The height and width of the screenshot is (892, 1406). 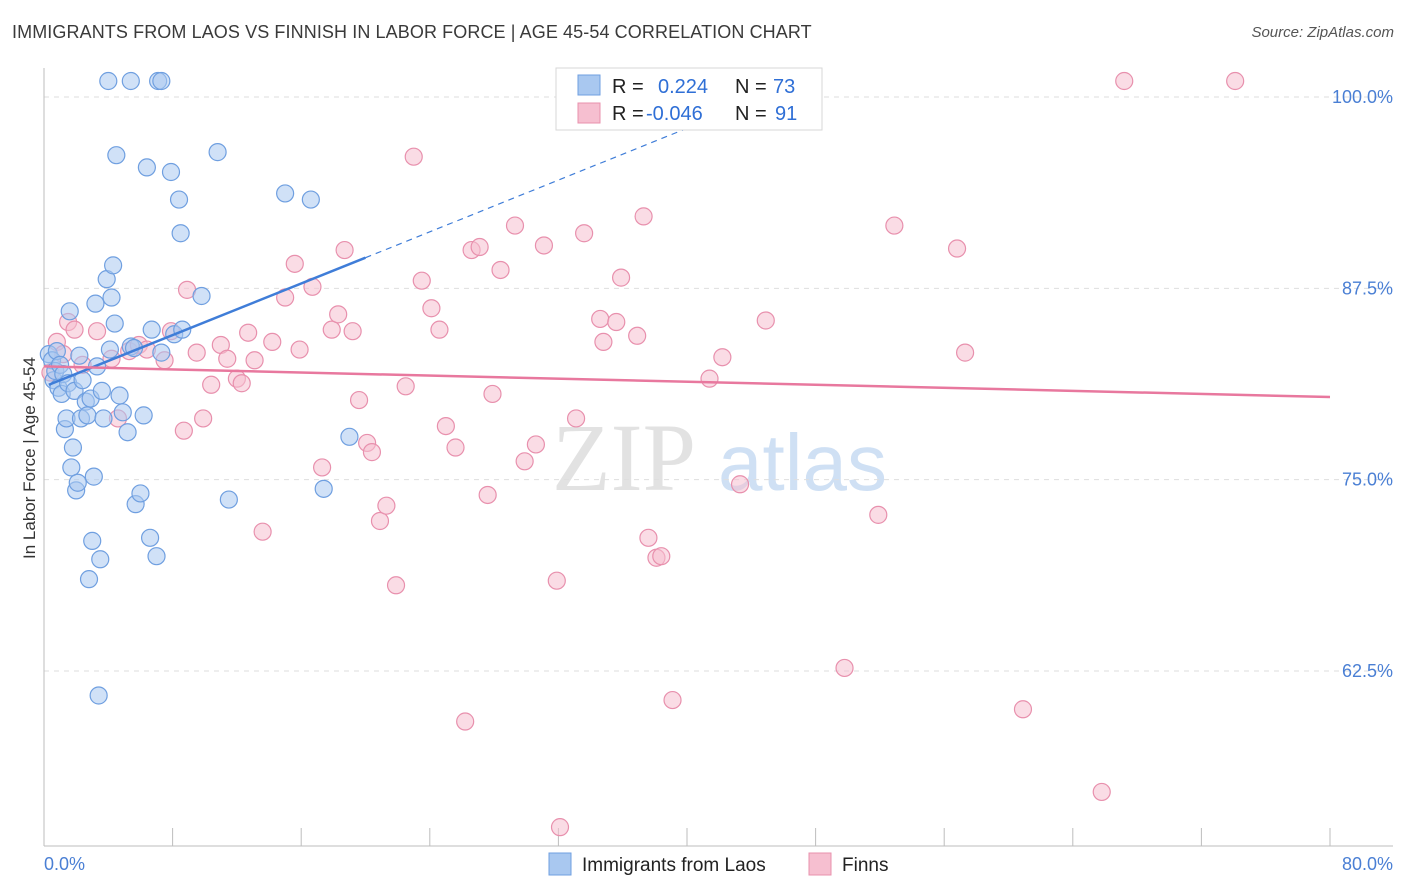 I want to click on series-legend: Immigrants from Laos Finns, so click(x=718, y=864).